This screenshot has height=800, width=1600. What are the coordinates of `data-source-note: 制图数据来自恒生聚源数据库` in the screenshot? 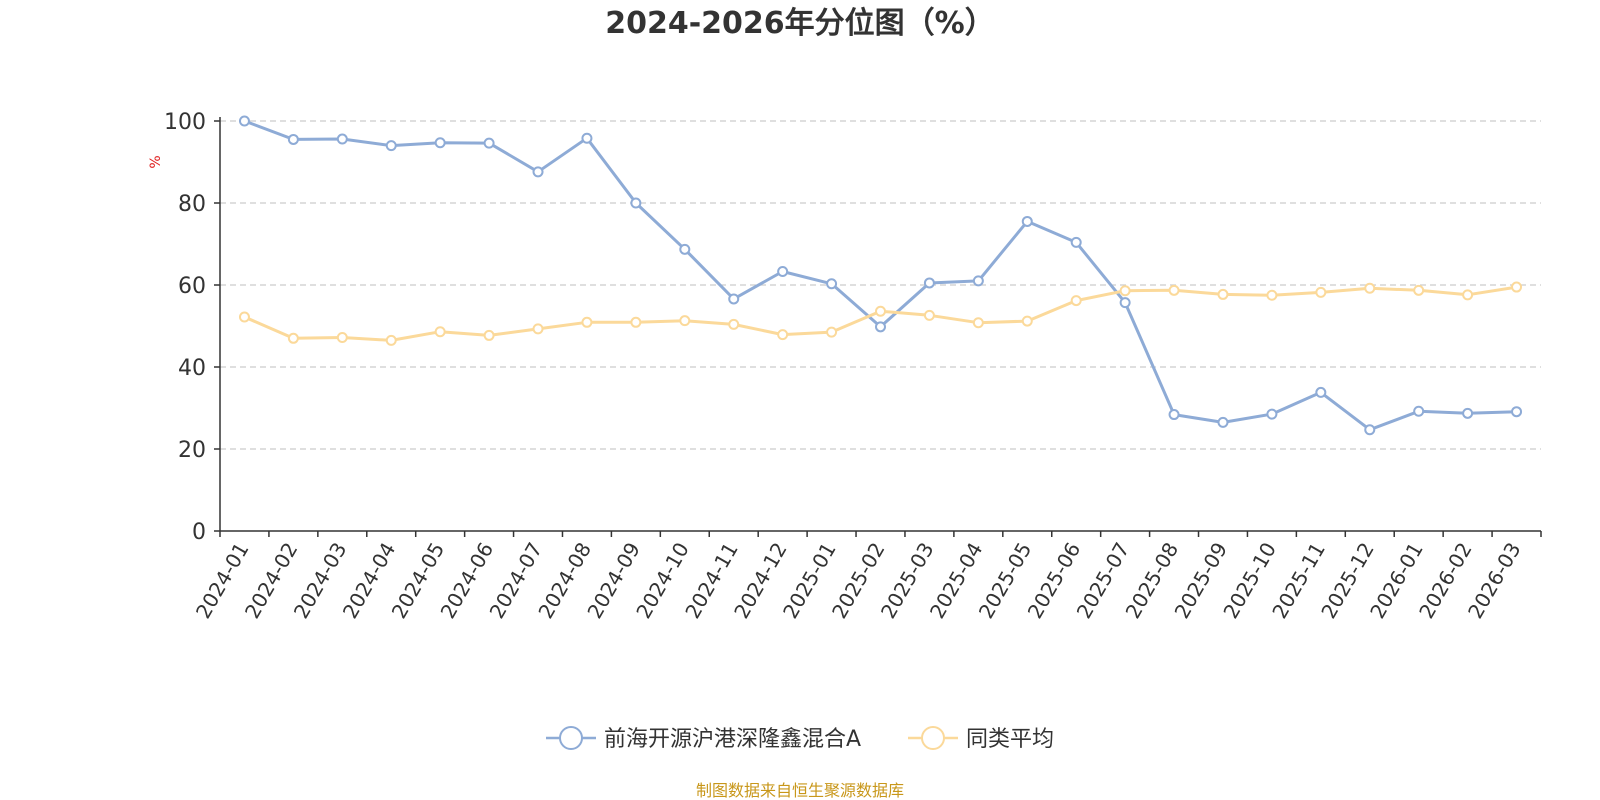 It's located at (800, 790).